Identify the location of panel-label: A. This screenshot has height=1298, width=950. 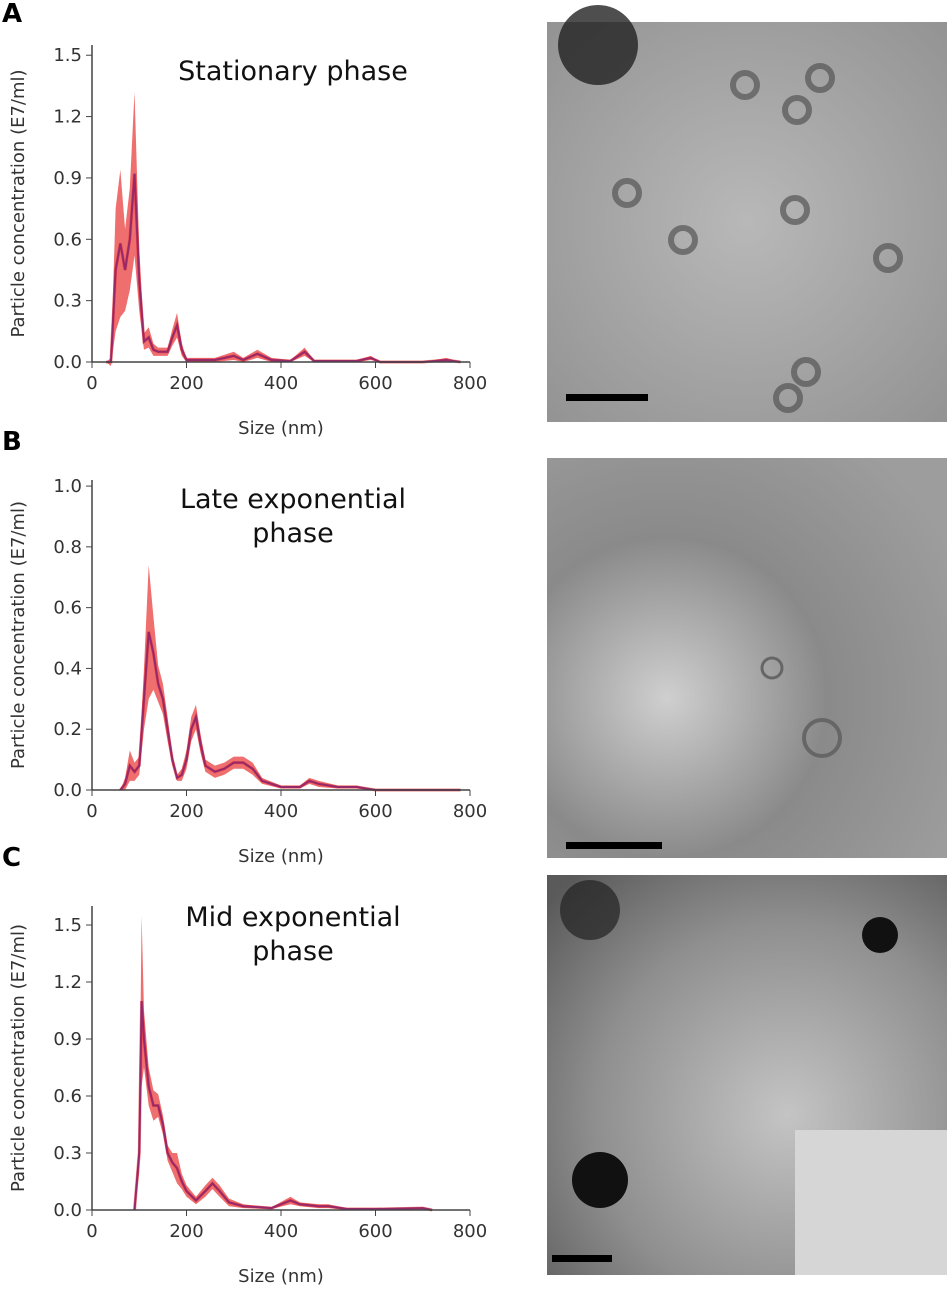
(12, 14).